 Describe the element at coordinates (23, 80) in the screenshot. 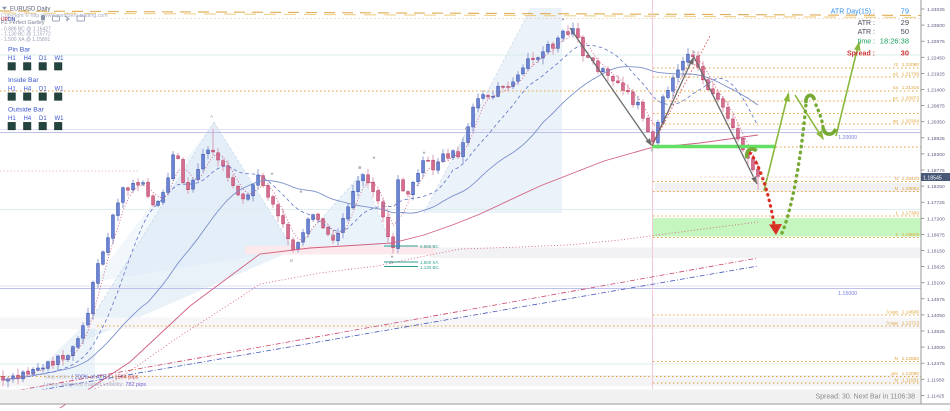

I see `svg-text: Inside Bar` at that location.